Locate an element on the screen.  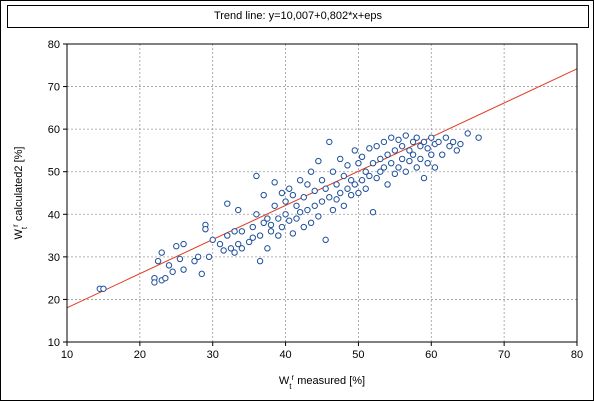
y-tick-label: 20 is located at coordinates (54, 300).